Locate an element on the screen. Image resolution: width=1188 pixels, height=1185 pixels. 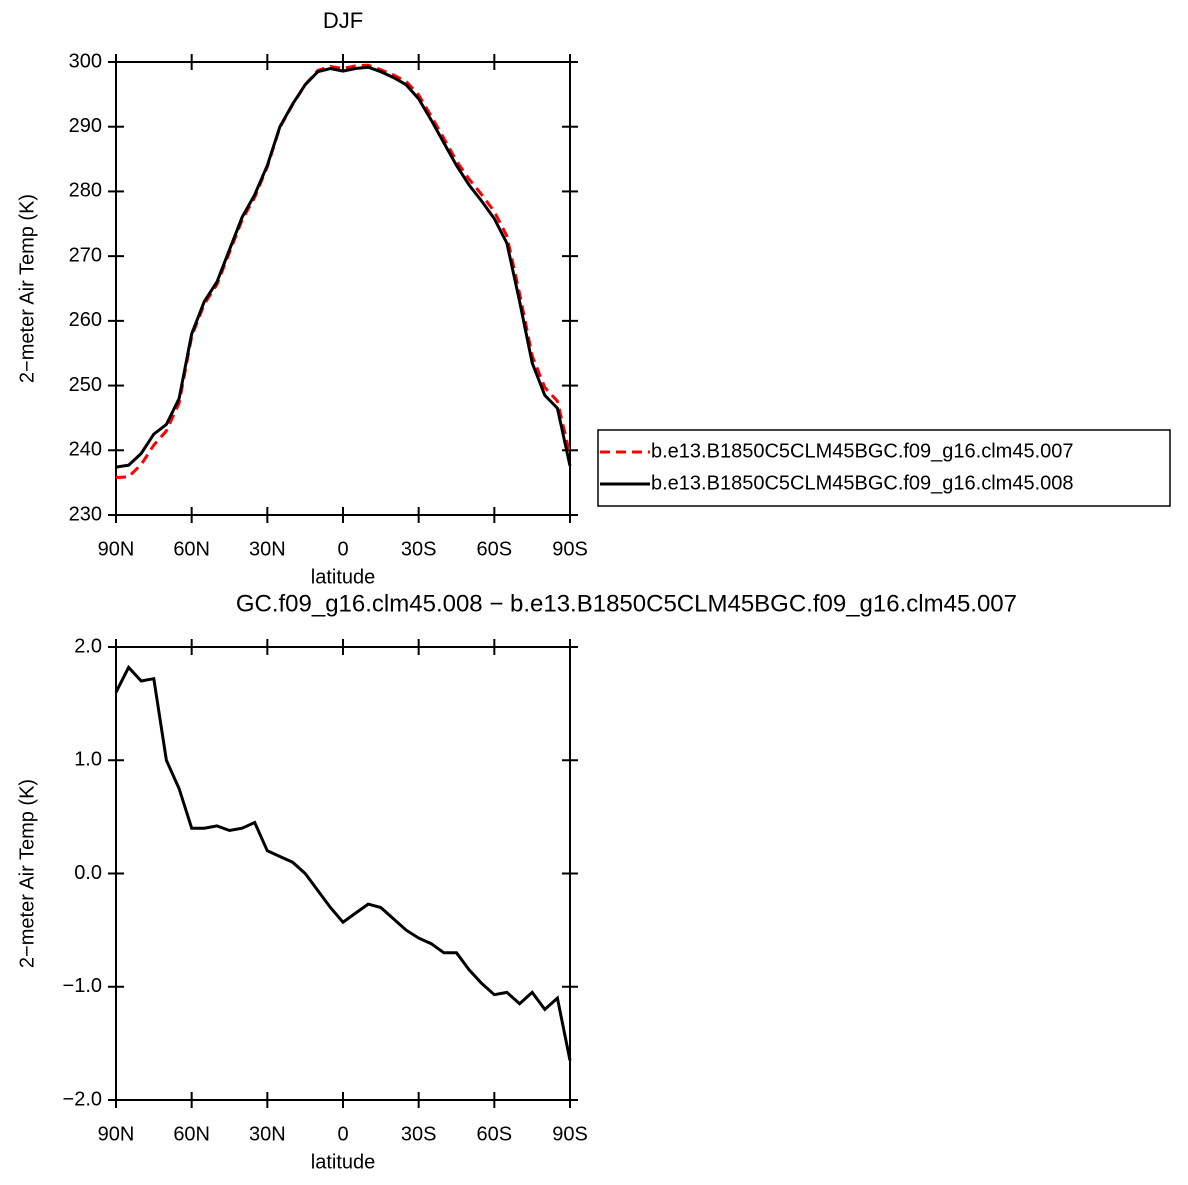
y-tick-label: 250 is located at coordinates (85, 385).